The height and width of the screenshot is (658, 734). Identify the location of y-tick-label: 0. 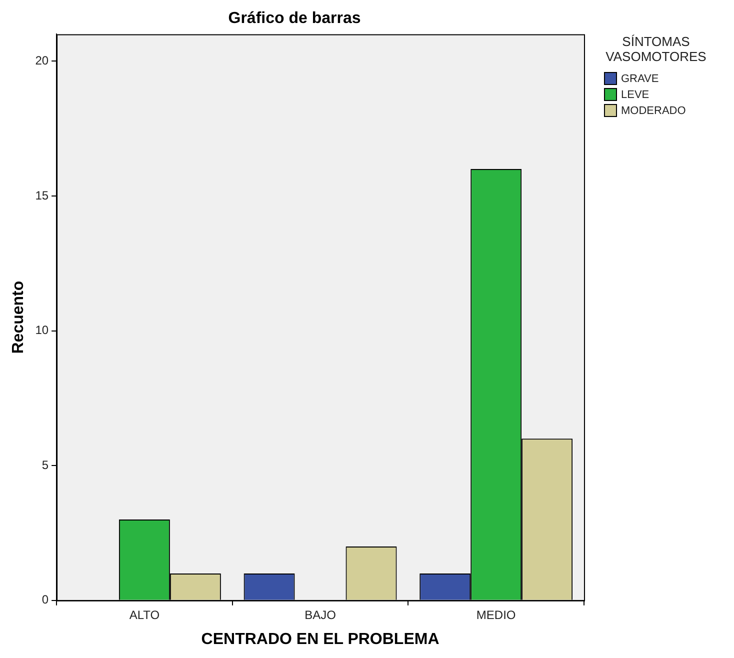
(45, 599).